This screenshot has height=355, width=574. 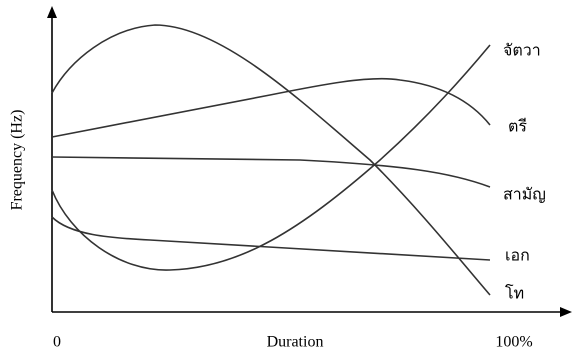 What do you see at coordinates (295, 342) in the screenshot?
I see `x-axis-label: Duration` at bounding box center [295, 342].